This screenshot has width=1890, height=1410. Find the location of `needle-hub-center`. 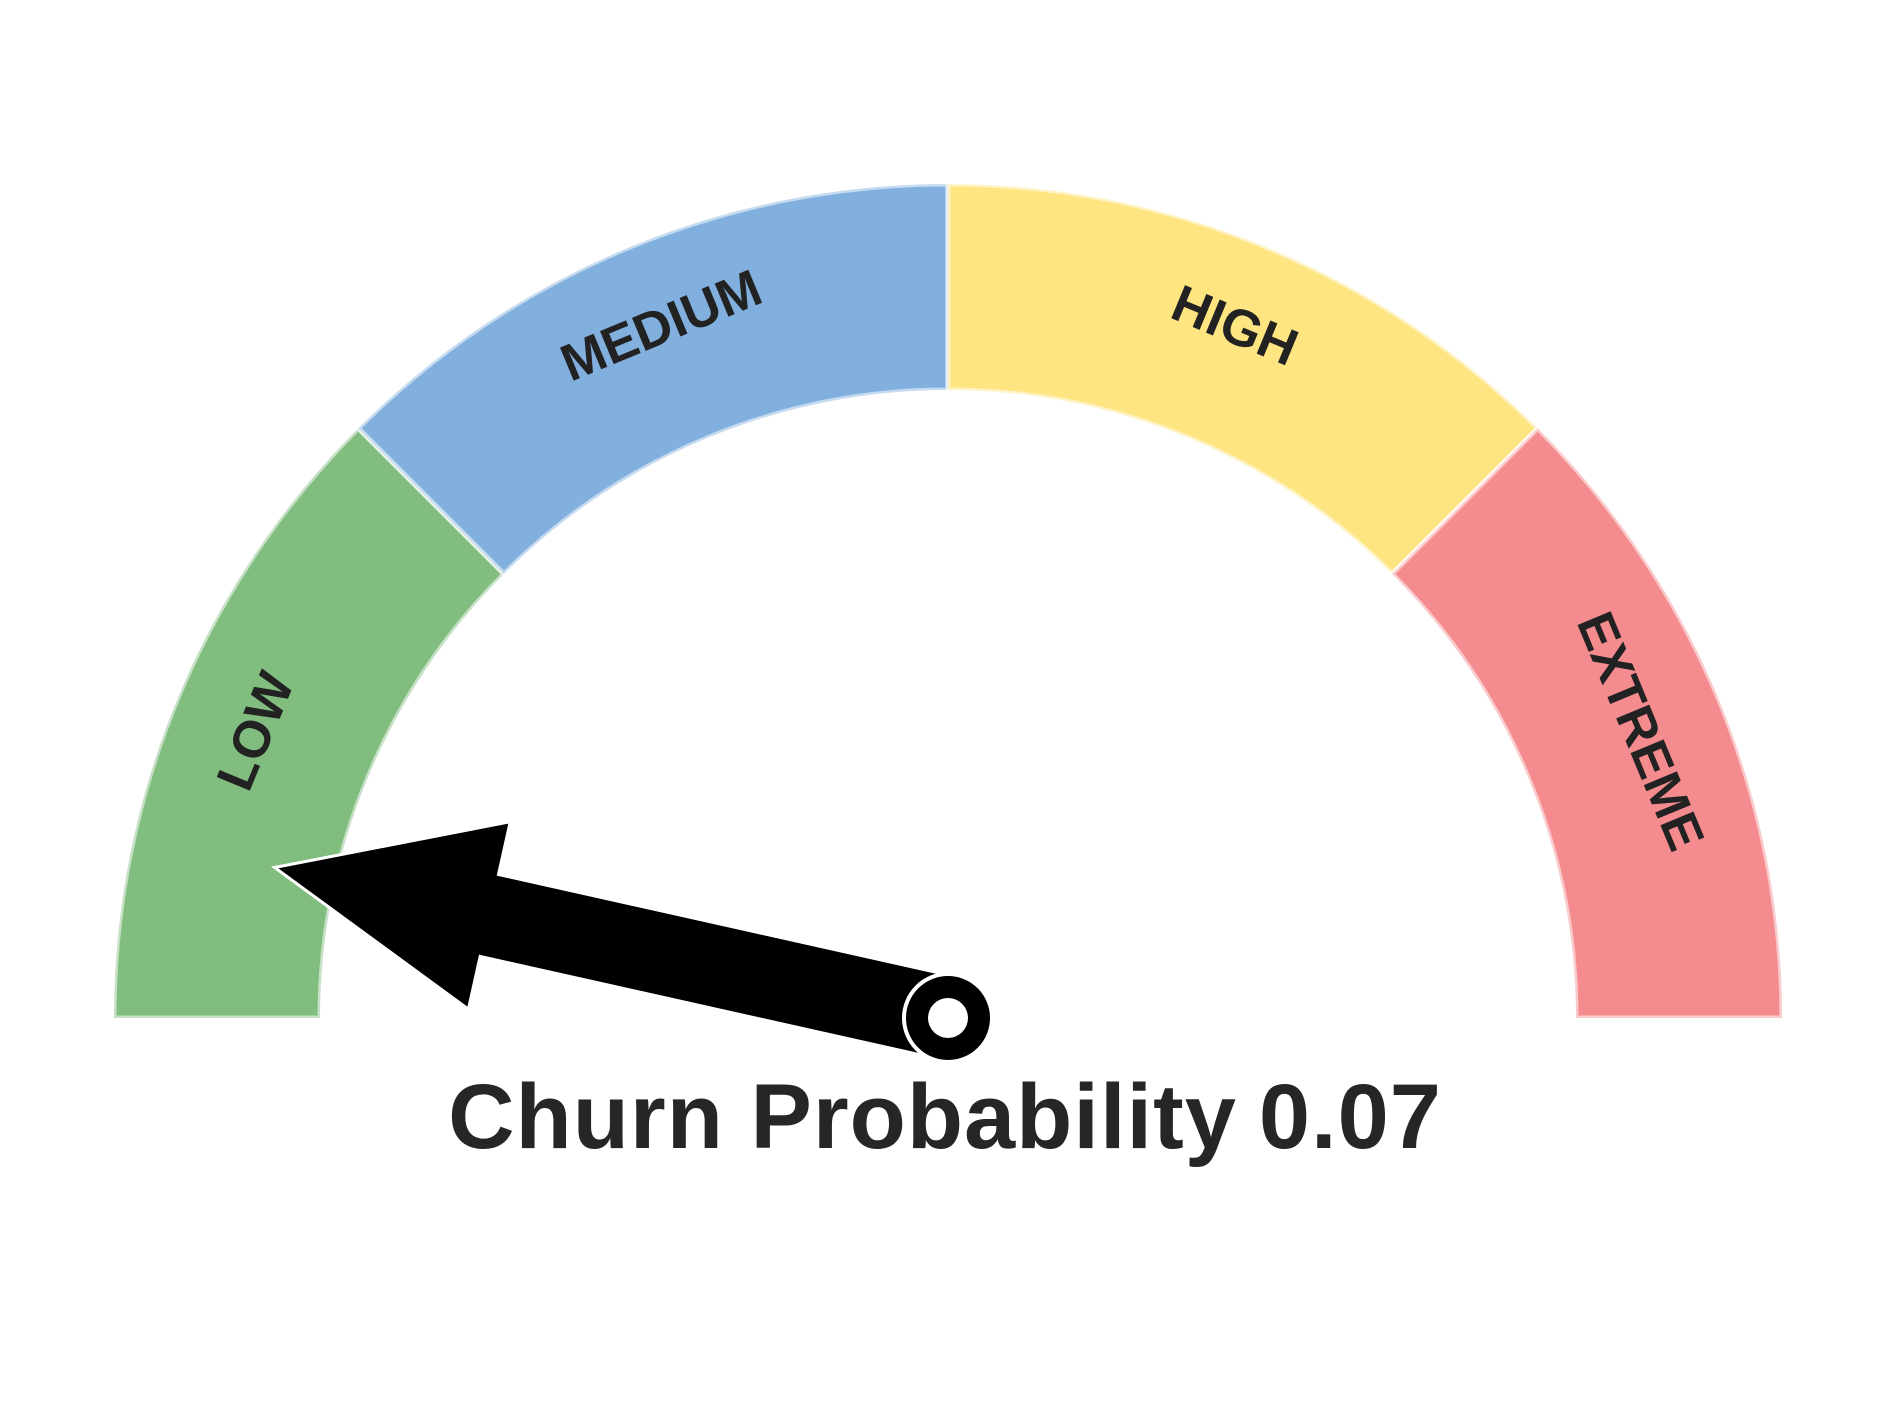

needle-hub-center is located at coordinates (948, 1018).